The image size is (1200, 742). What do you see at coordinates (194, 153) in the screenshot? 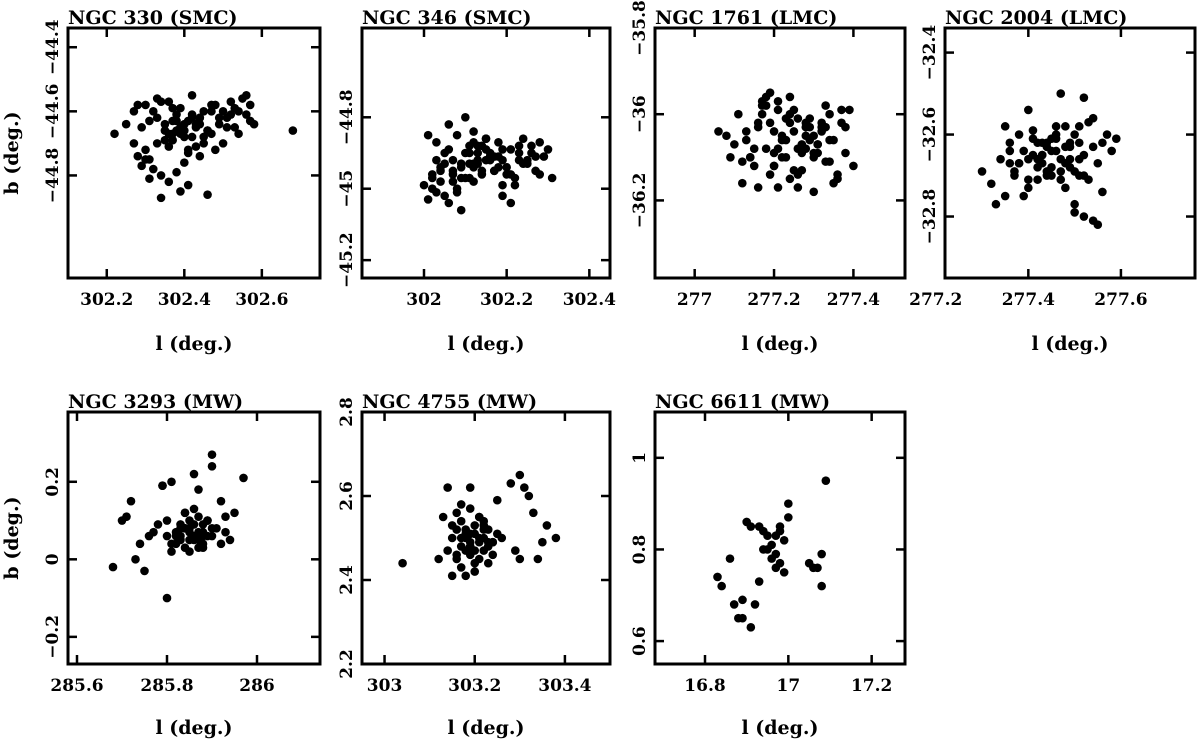
I see `plot-frame` at bounding box center [194, 153].